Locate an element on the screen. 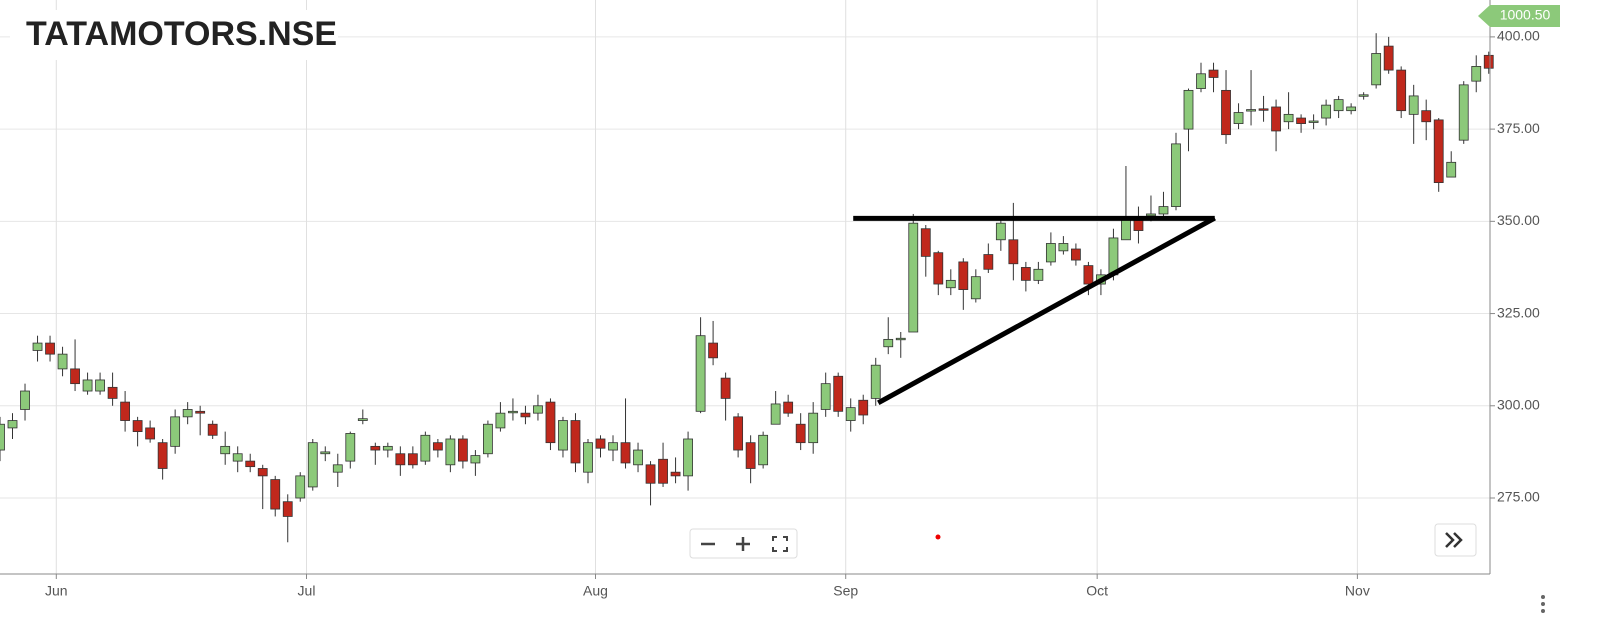  price-badge is located at coordinates (1519, 16).